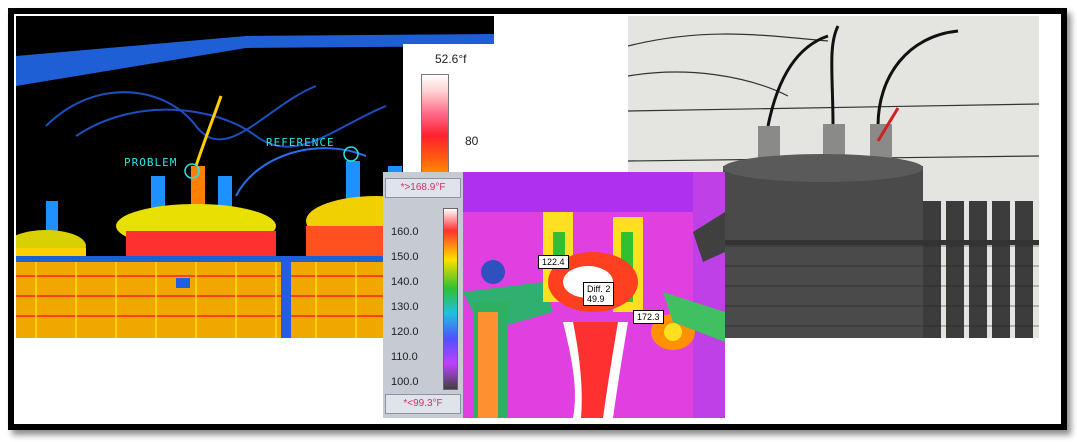 The image size is (1077, 442). I want to click on reference-label: REFERENCE, so click(300, 142).